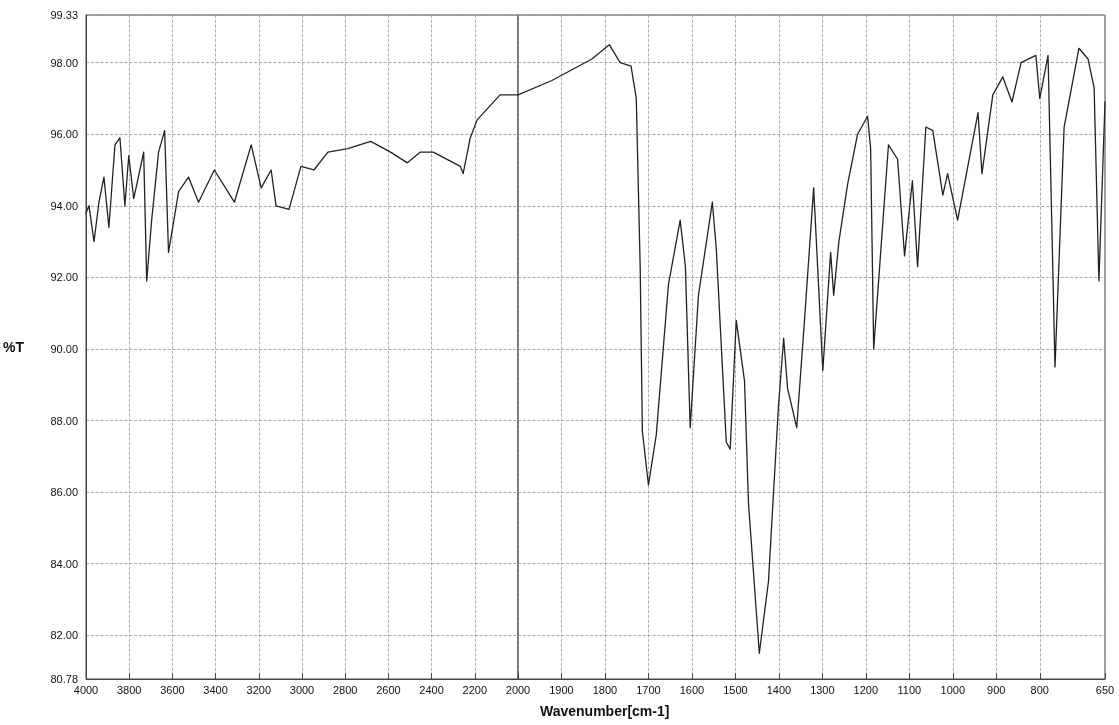 The image size is (1119, 725). I want to click on x-tick-label: 800, so click(1039, 689).